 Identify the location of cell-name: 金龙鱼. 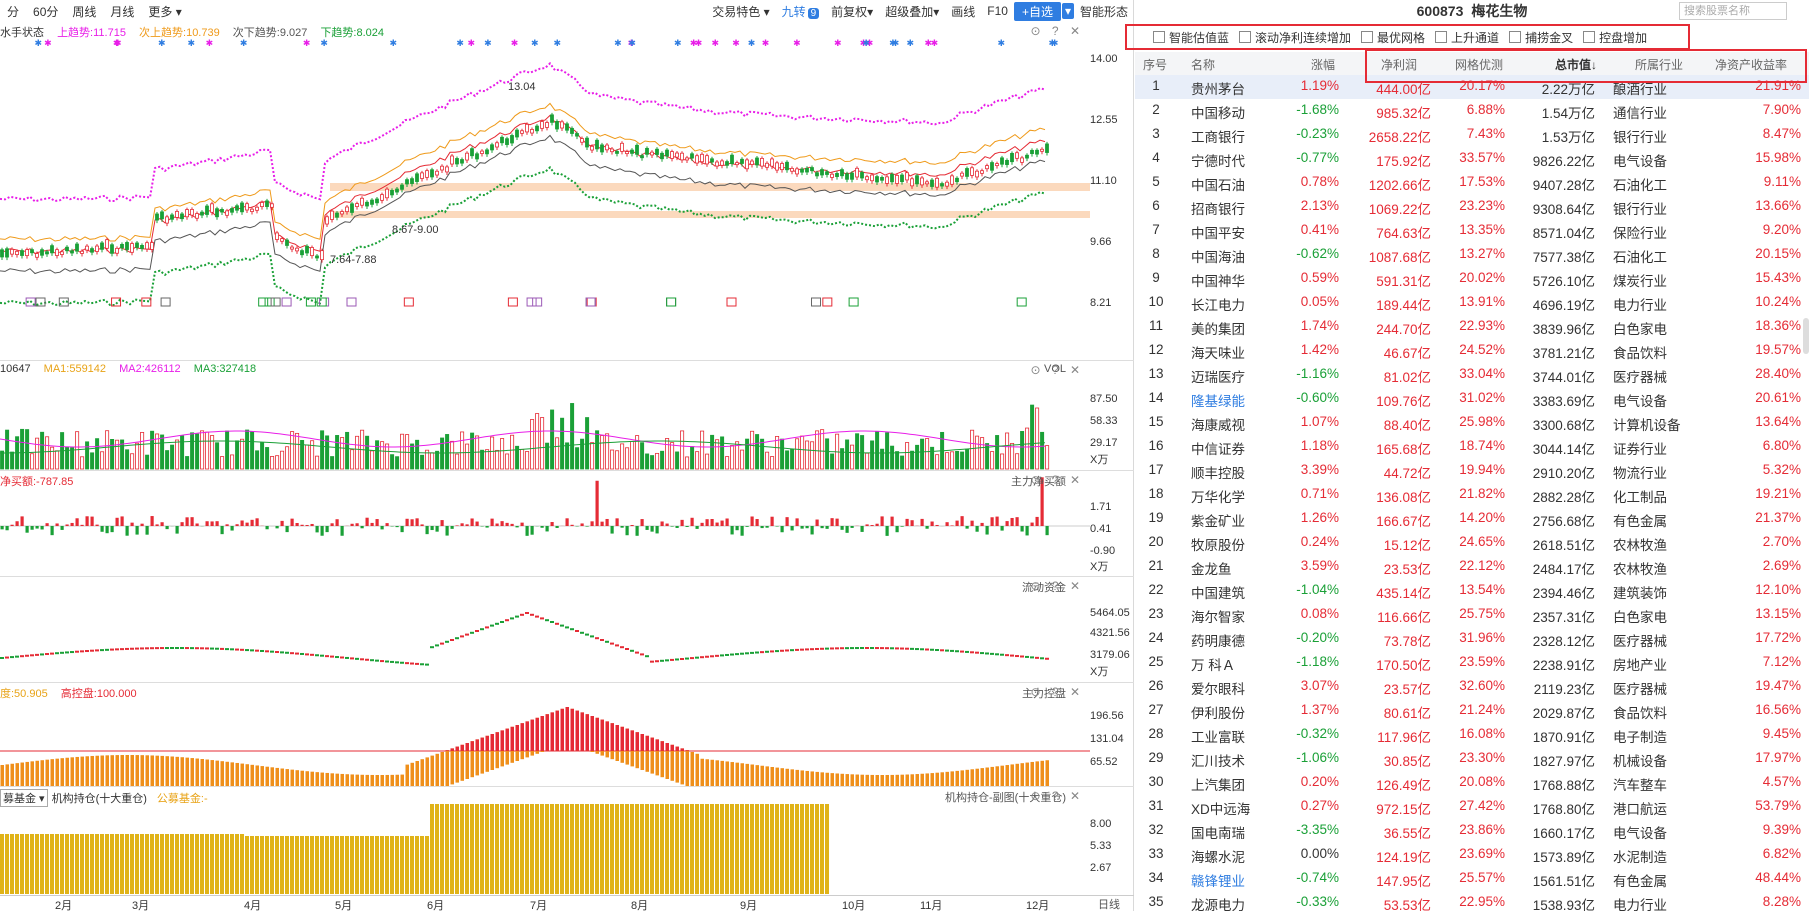
(1211, 569).